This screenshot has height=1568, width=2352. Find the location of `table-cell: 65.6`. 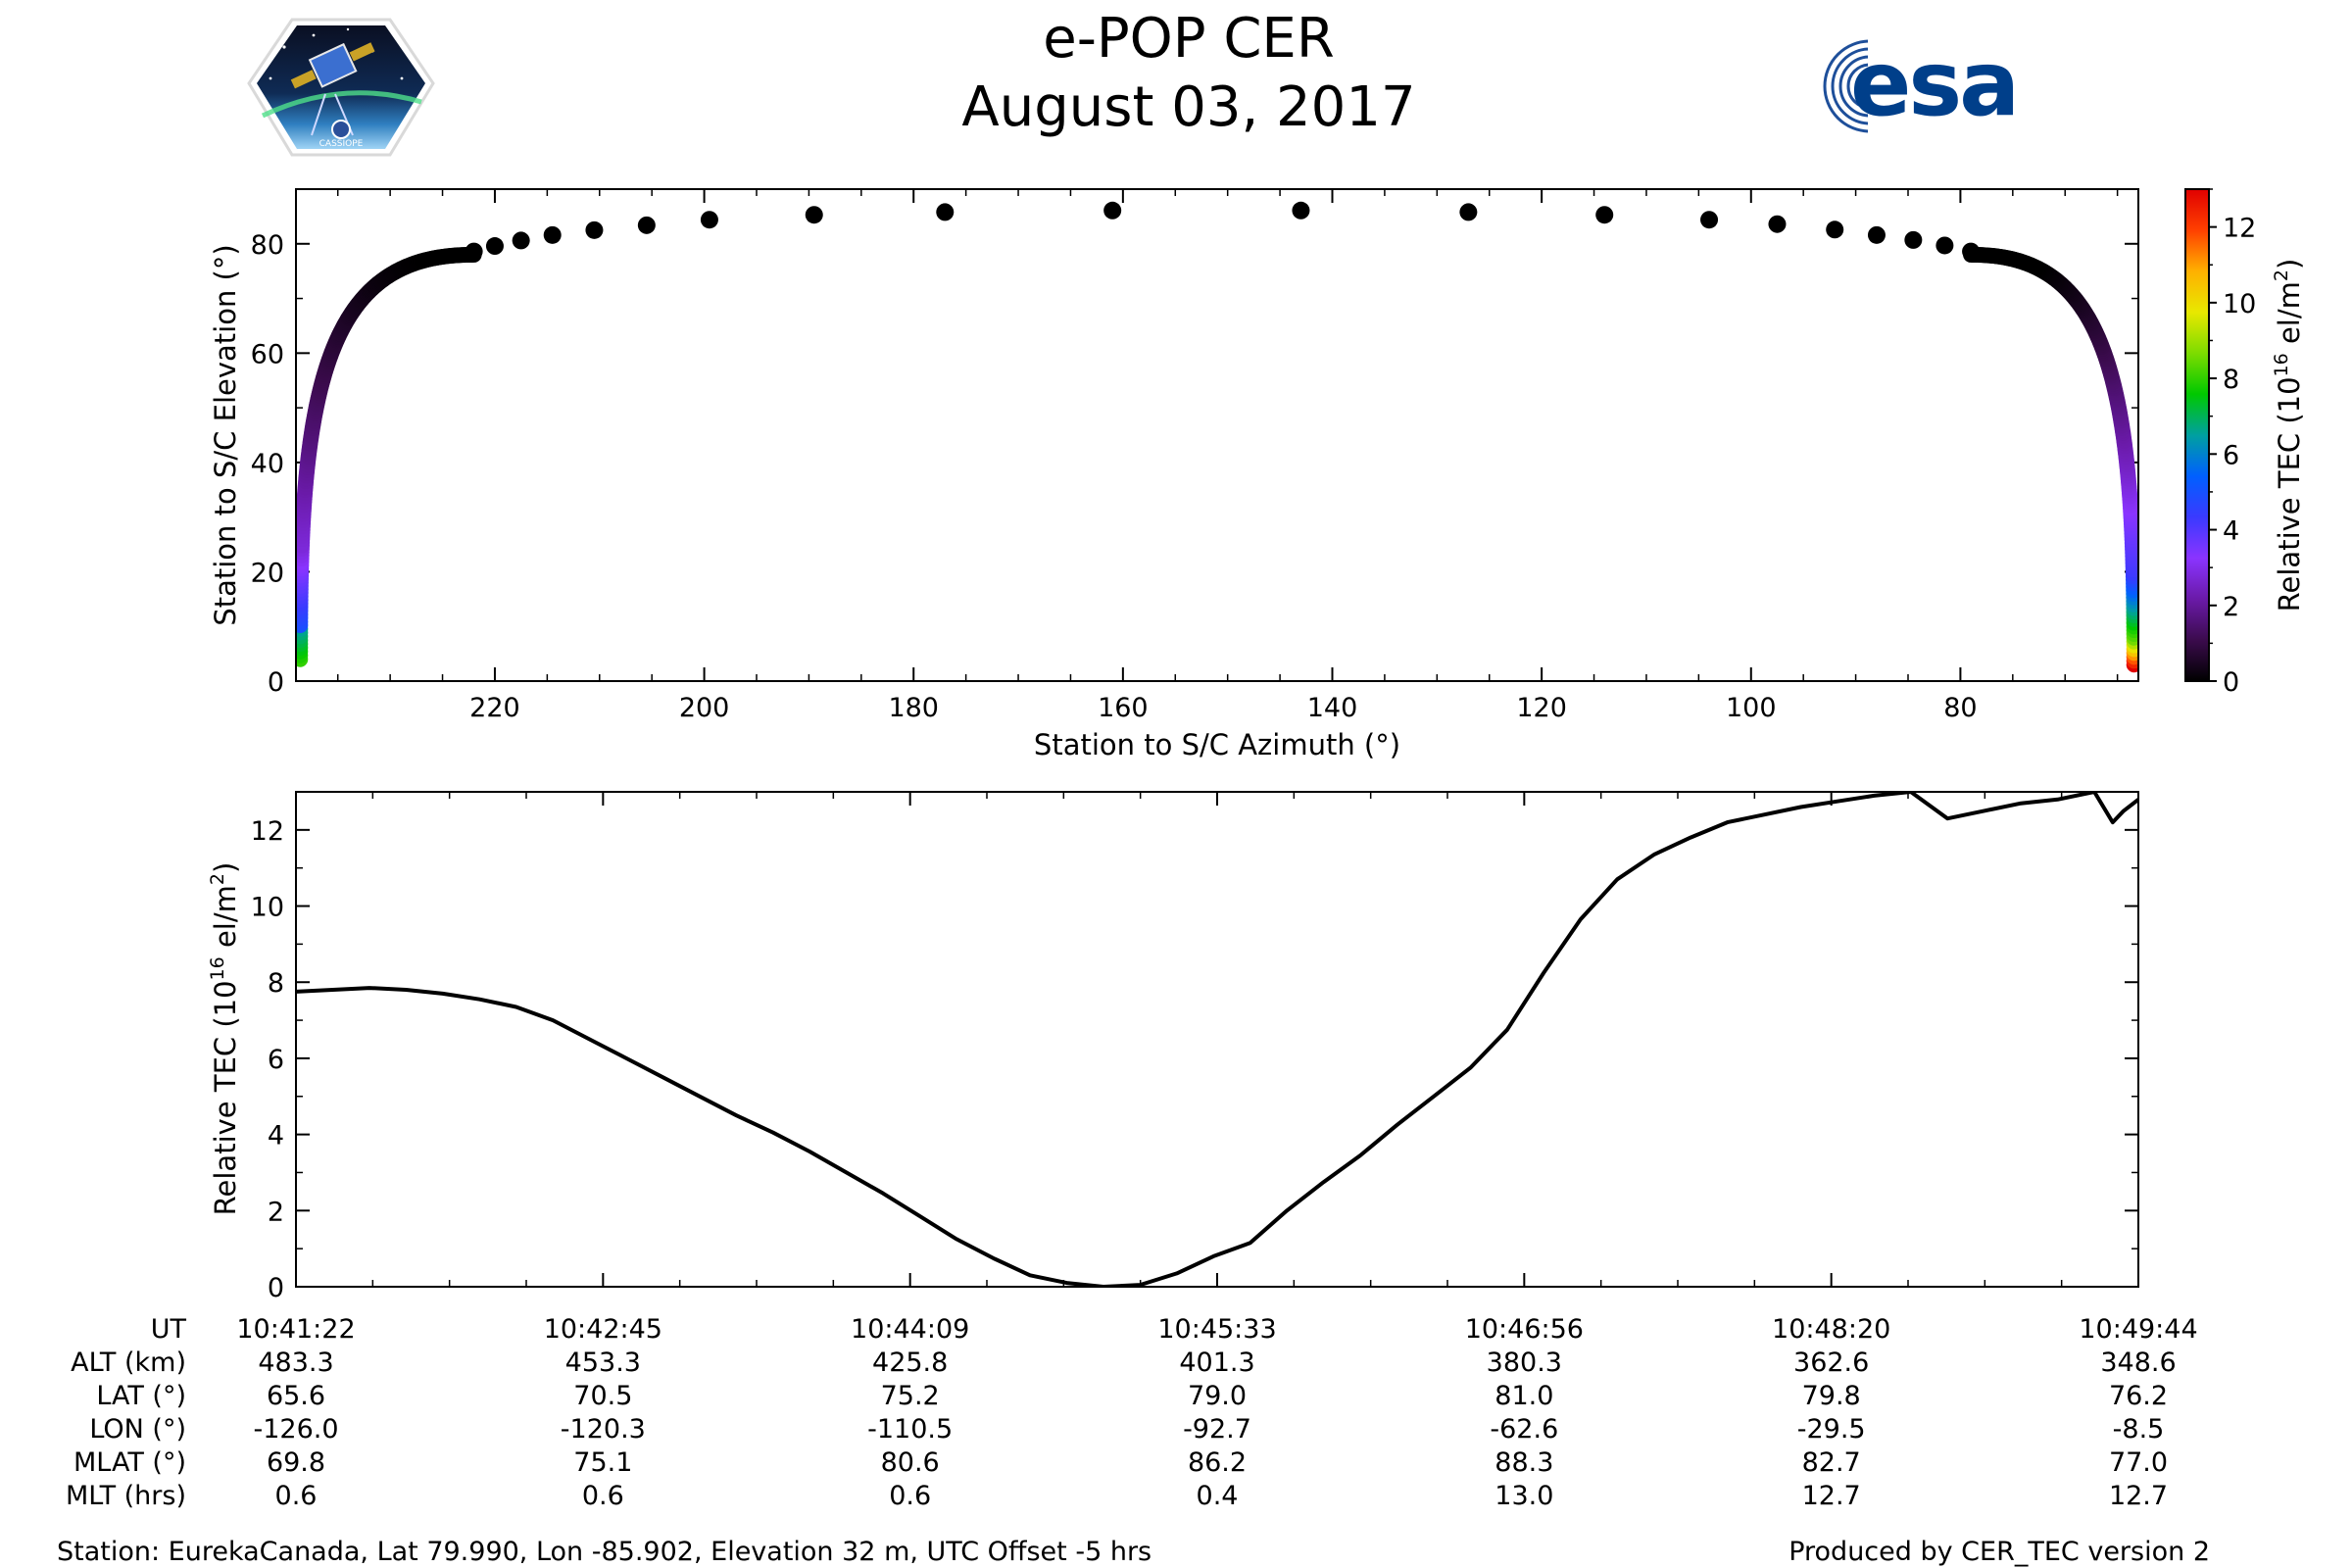

table-cell: 65.6 is located at coordinates (296, 1396).